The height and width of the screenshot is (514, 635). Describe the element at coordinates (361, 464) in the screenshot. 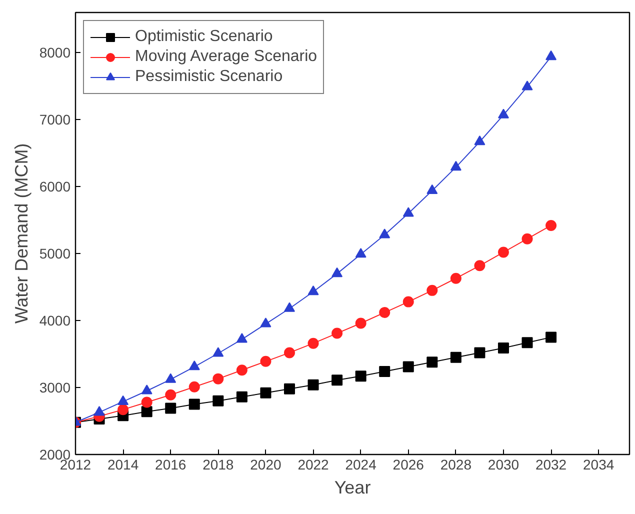

I see `x-tick-label: 2024` at that location.